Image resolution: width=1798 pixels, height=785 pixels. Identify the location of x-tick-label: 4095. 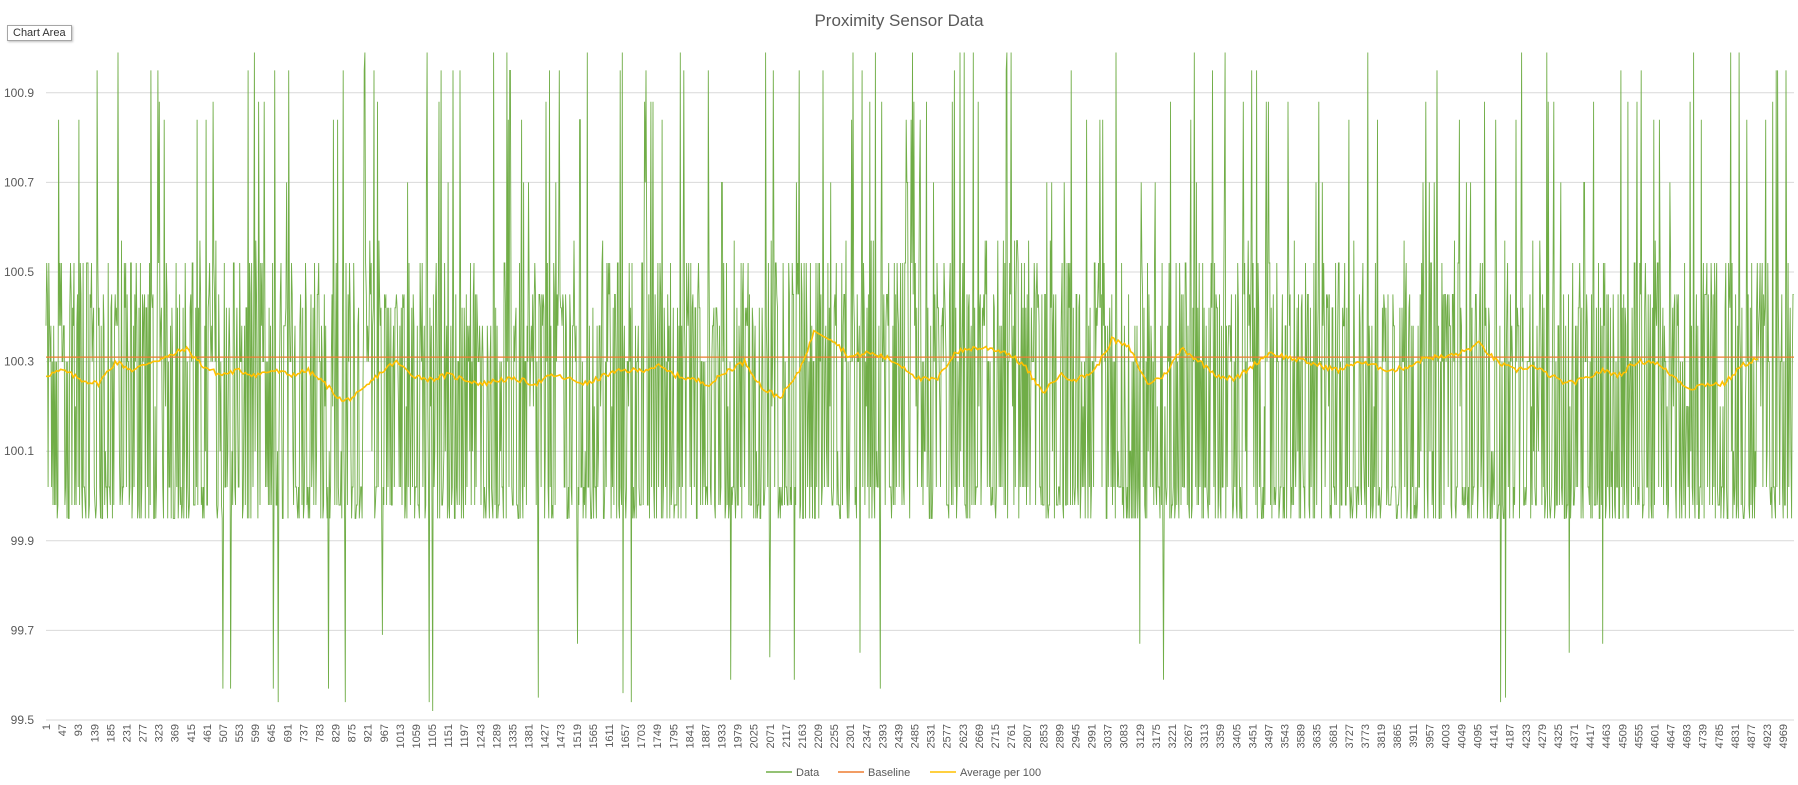
(1479, 736).